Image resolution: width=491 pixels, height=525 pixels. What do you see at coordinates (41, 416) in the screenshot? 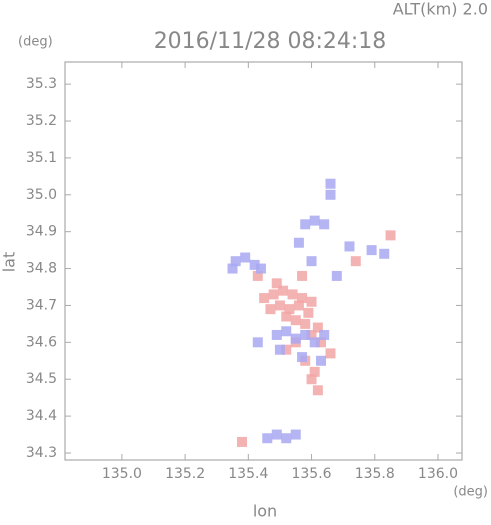
I see `y-tick-label: 34.4` at bounding box center [41, 416].